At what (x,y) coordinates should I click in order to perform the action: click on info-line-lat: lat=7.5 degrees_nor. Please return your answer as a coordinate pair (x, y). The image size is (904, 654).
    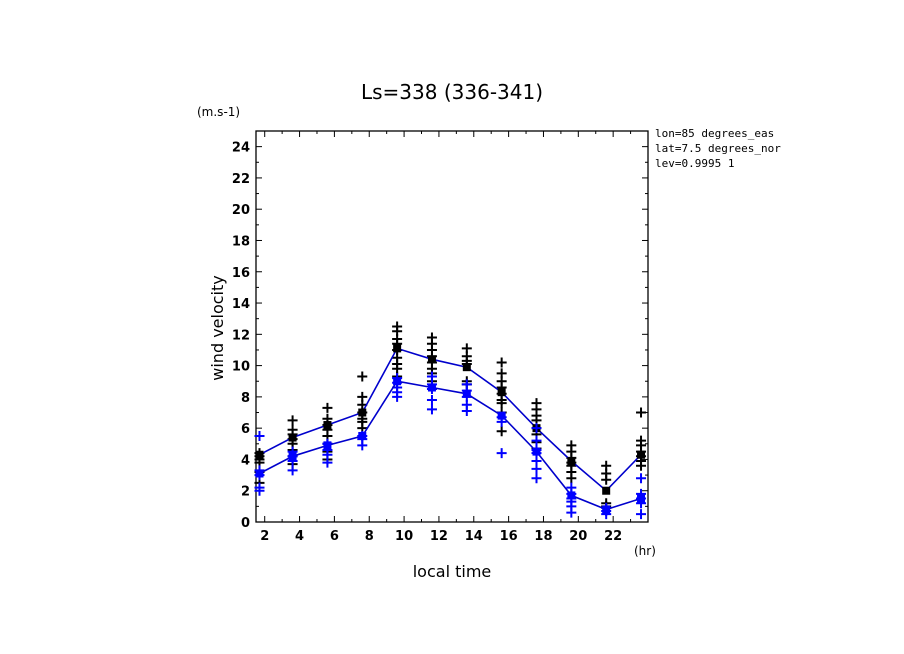
    Looking at the image, I should click on (718, 148).